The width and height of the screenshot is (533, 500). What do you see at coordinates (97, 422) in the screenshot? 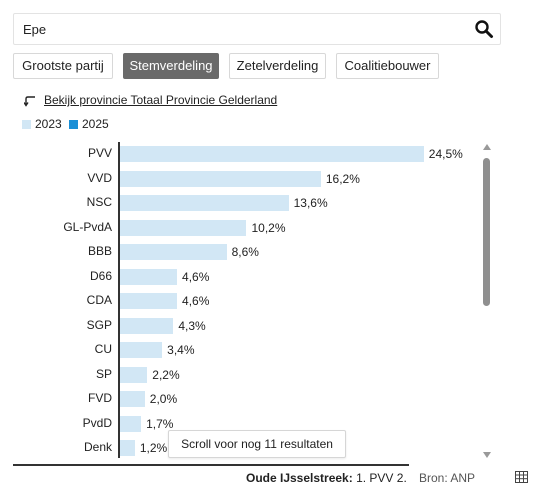
I see `bar-category-label: PvdD` at bounding box center [97, 422].